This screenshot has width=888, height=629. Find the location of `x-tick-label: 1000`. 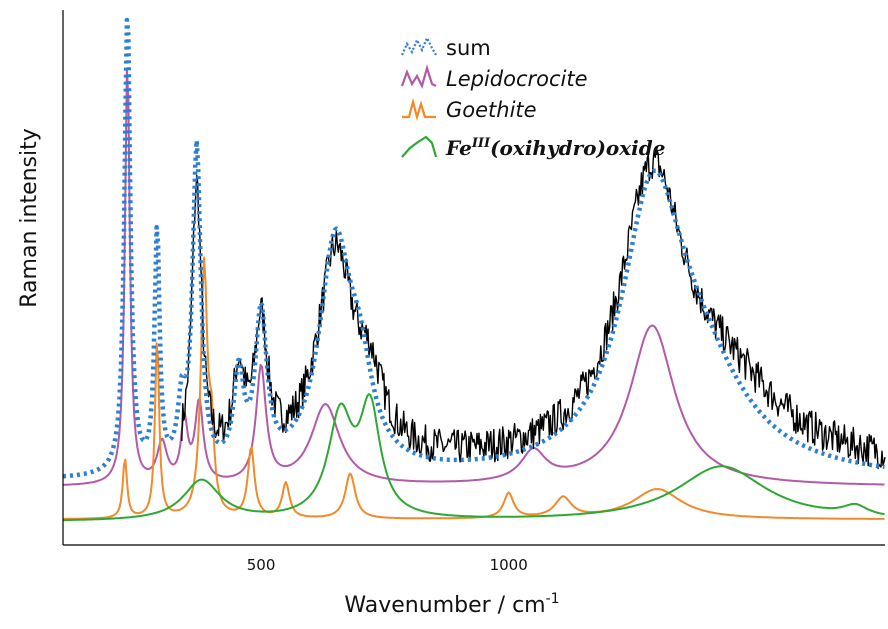

x-tick-label: 1000 is located at coordinates (509, 565).